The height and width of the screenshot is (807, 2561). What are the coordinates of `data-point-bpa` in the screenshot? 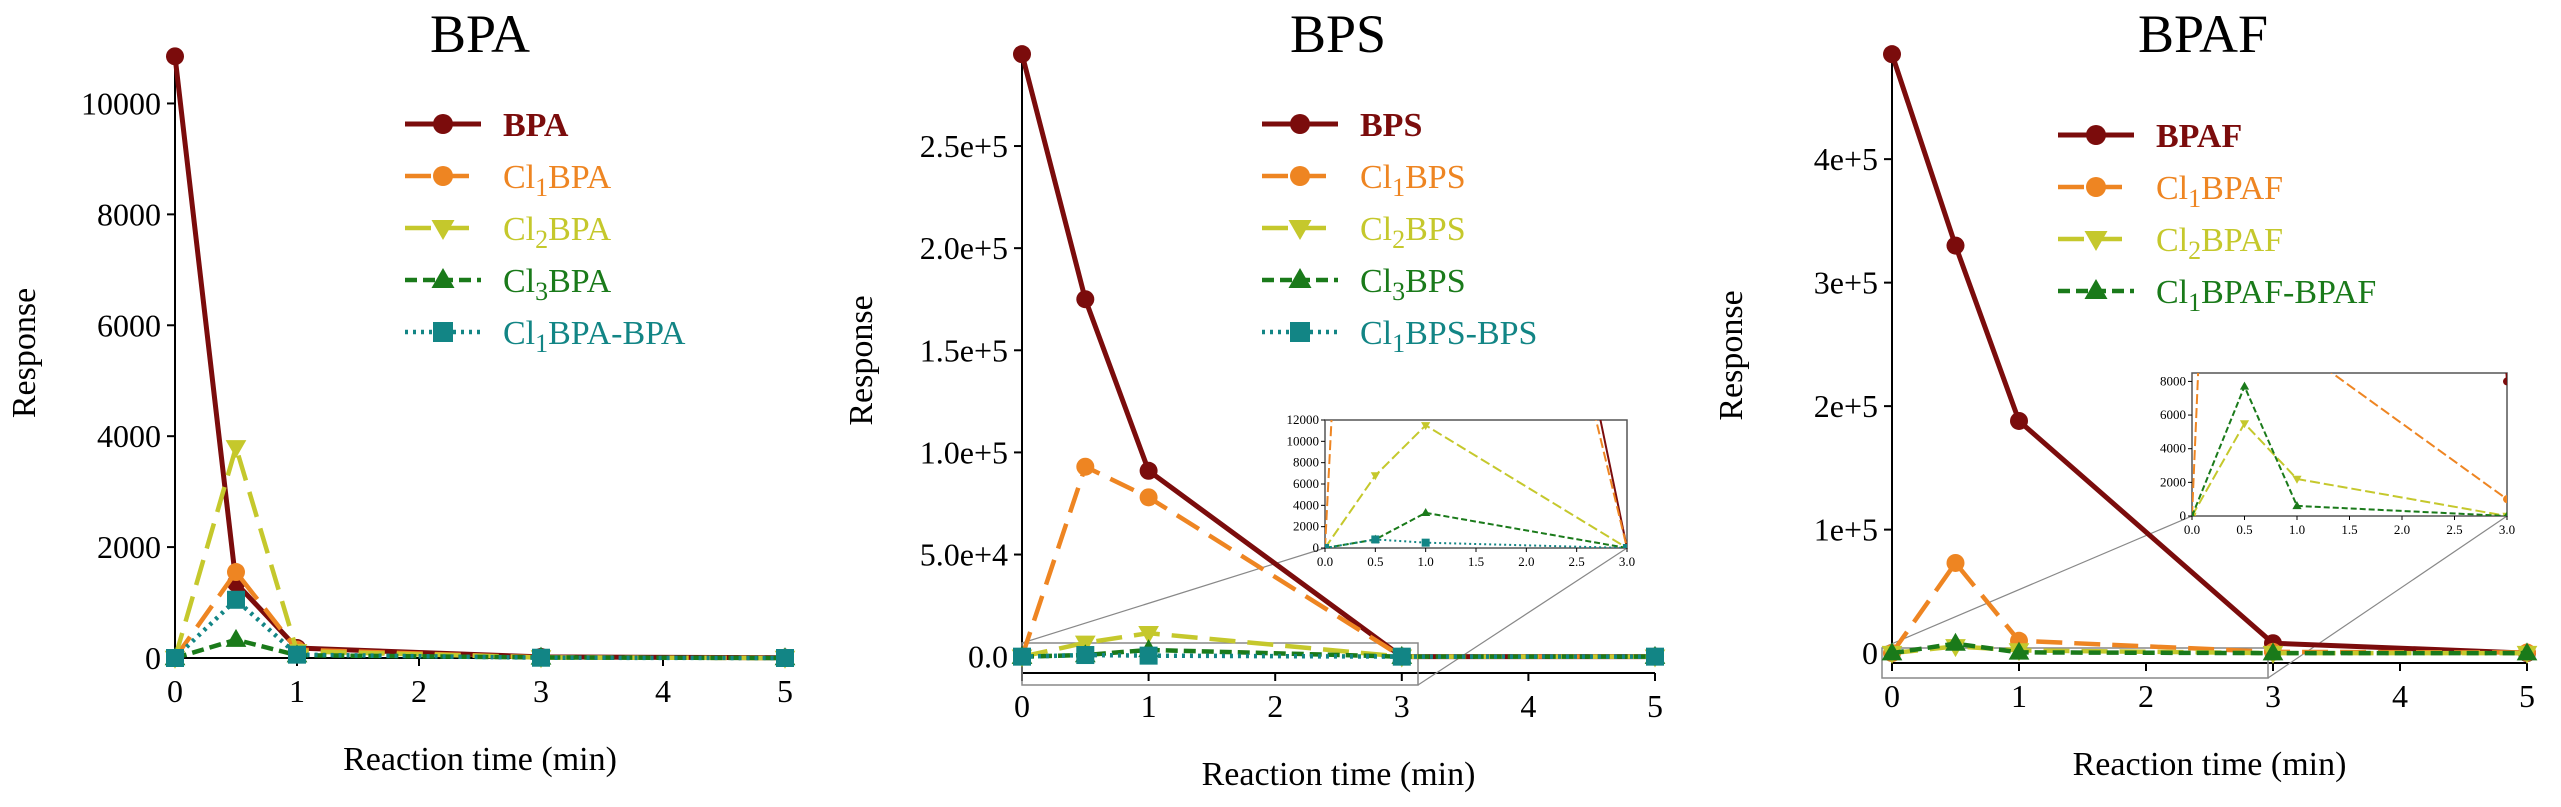 It's located at (175, 56).